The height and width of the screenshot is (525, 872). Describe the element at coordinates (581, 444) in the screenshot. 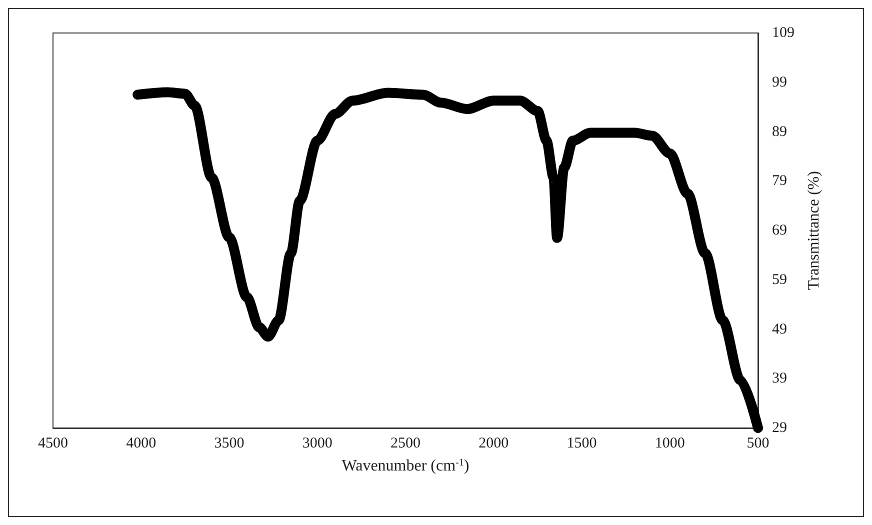

I see `x-tick-label: 1500` at that location.